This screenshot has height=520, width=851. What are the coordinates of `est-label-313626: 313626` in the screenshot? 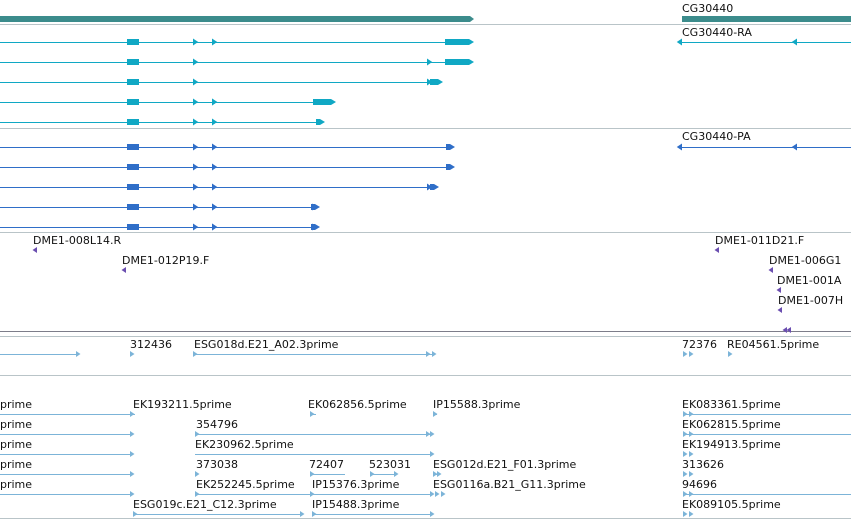 It's located at (703, 464).